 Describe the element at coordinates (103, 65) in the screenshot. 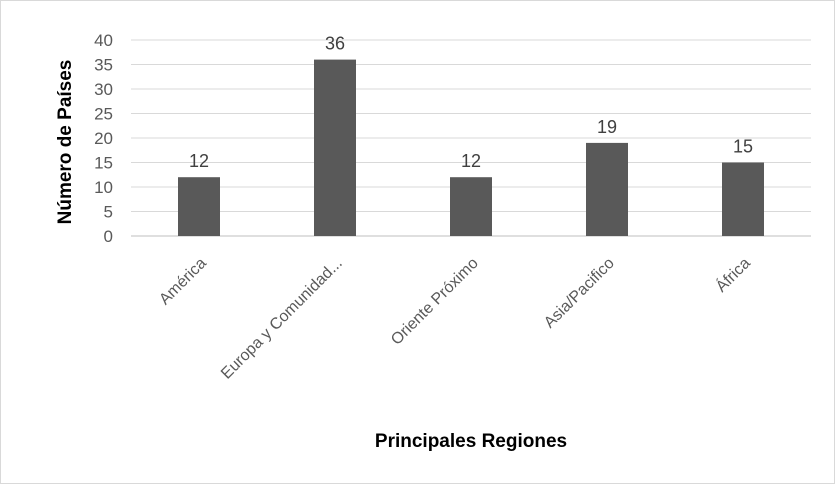

I see `y-tick-label: 35` at that location.